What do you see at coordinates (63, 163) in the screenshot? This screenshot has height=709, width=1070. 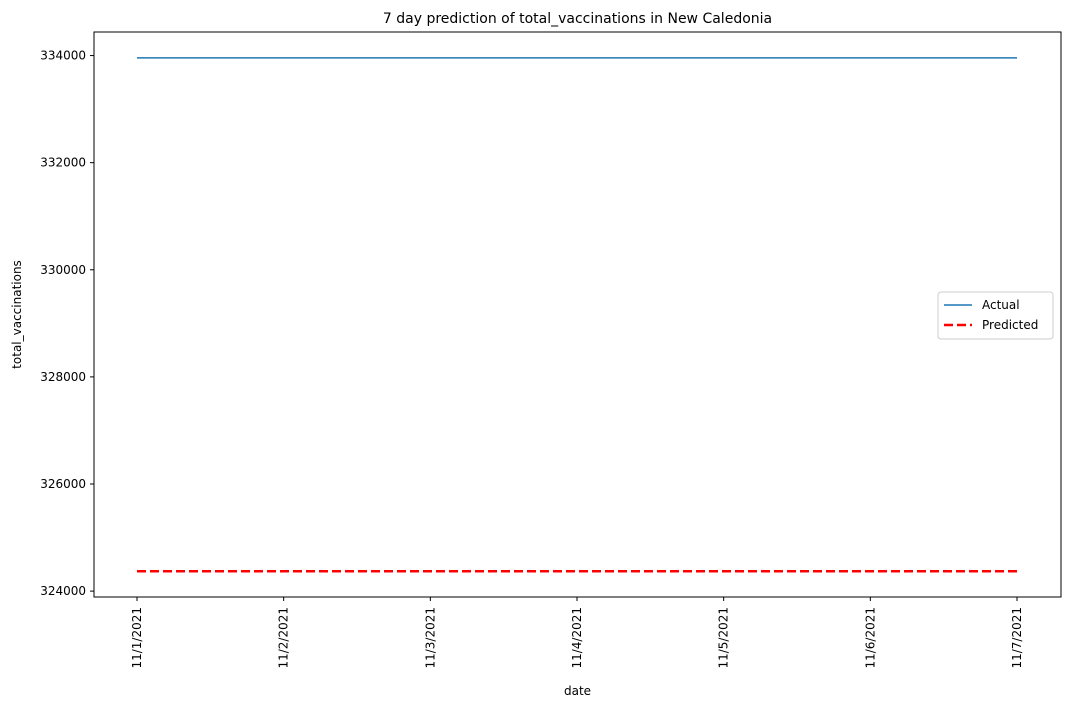 I see `y-tick-label: 332000` at bounding box center [63, 163].